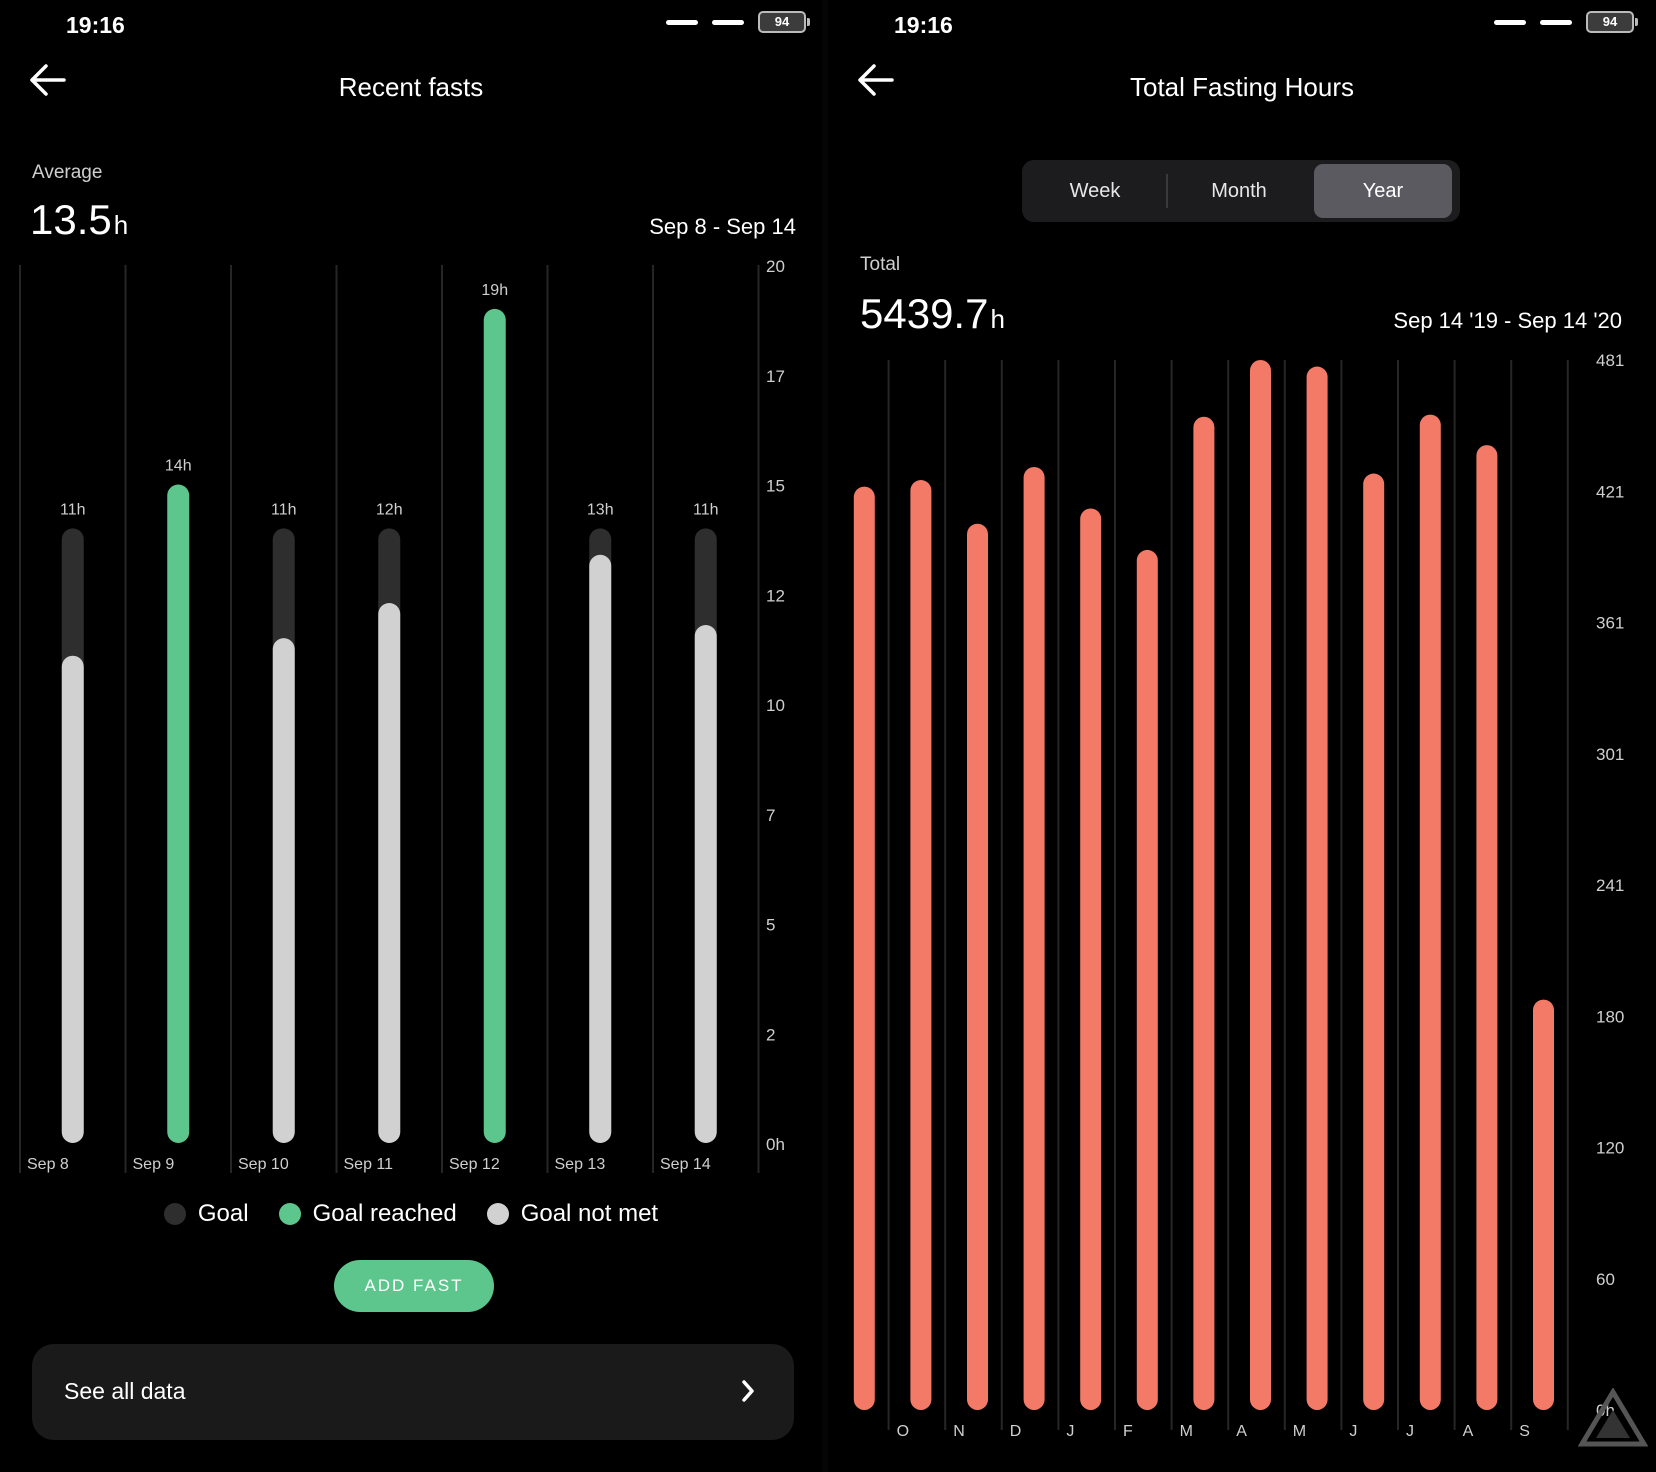 This screenshot has width=1656, height=1472. What do you see at coordinates (497, 1214) in the screenshot?
I see `goal-not-met-dot-icon` at bounding box center [497, 1214].